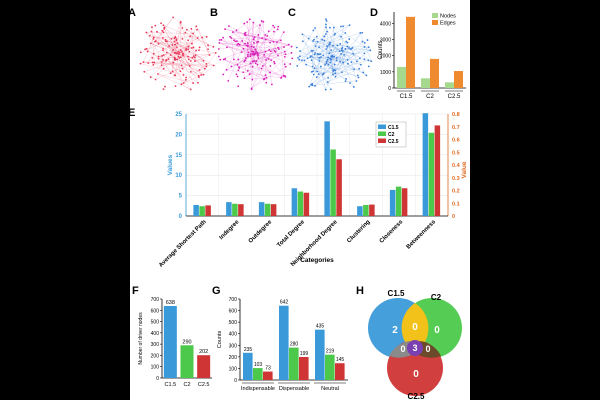 This screenshot has width=600, height=400. What do you see at coordinates (294, 202) in the screenshot?
I see `chart-e-bar-C15` at bounding box center [294, 202].